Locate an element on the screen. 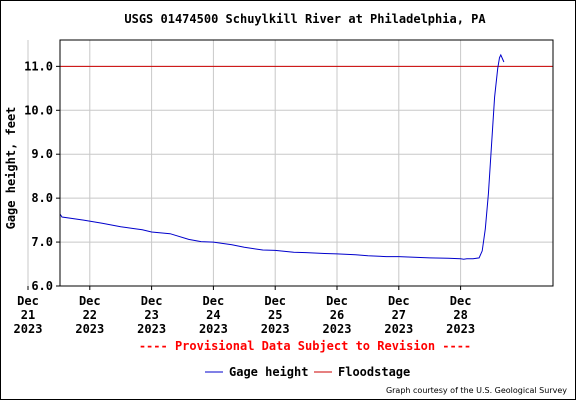 The height and width of the screenshot is (400, 576). y-tick-label: 8.0 is located at coordinates (42, 198).